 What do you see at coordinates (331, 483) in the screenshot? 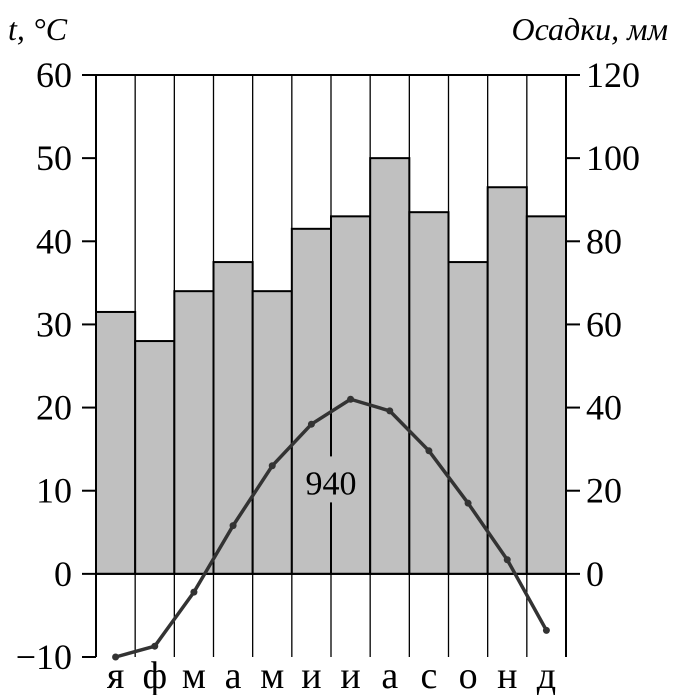
I see `total-annotation-value: 940` at bounding box center [331, 483].